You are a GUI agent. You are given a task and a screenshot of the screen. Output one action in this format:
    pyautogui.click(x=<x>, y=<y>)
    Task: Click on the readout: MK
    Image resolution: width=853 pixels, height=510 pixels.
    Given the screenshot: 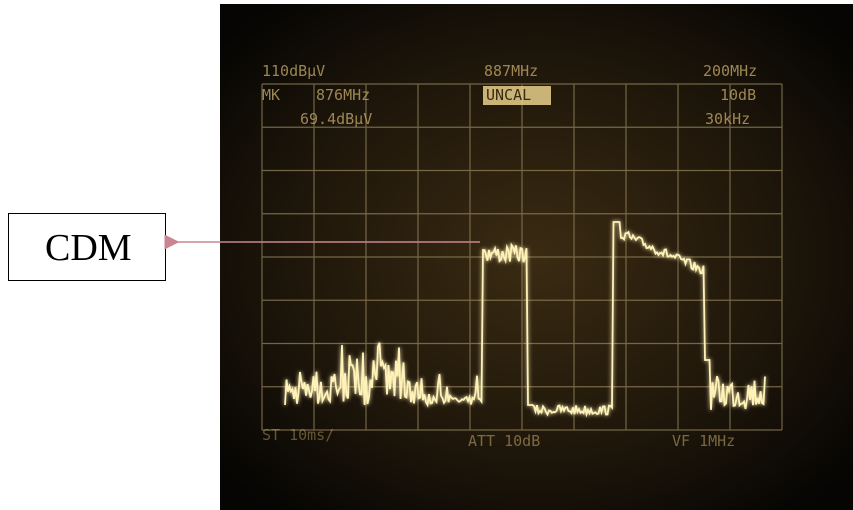 What is the action you would take?
    pyautogui.click(x=271, y=95)
    